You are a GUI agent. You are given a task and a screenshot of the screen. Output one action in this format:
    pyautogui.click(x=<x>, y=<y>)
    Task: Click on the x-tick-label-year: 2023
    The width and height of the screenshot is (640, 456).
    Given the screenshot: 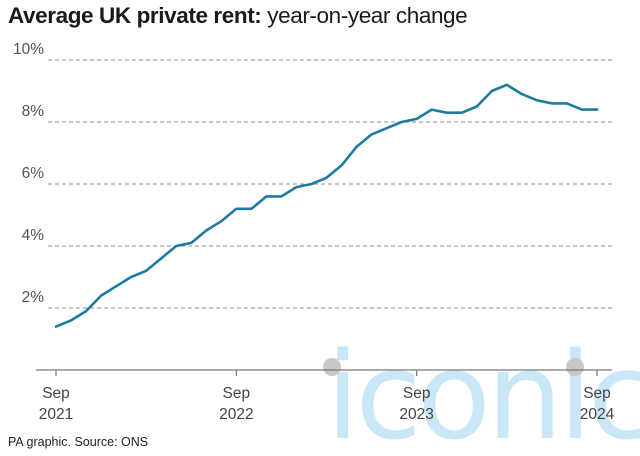 What is the action you would take?
    pyautogui.click(x=416, y=414)
    